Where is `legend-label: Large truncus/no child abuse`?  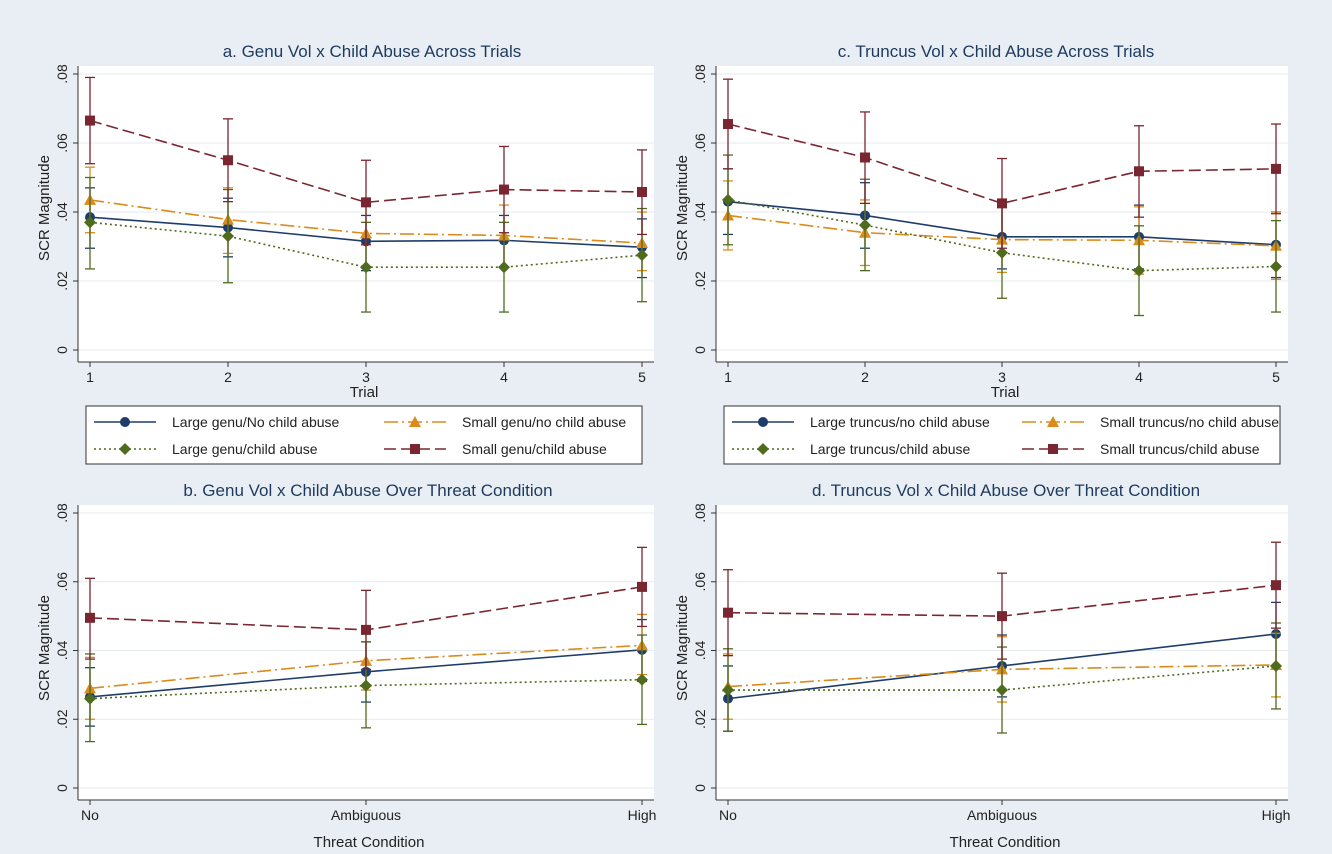 legend-label: Large truncus/no child abuse is located at coordinates (900, 422).